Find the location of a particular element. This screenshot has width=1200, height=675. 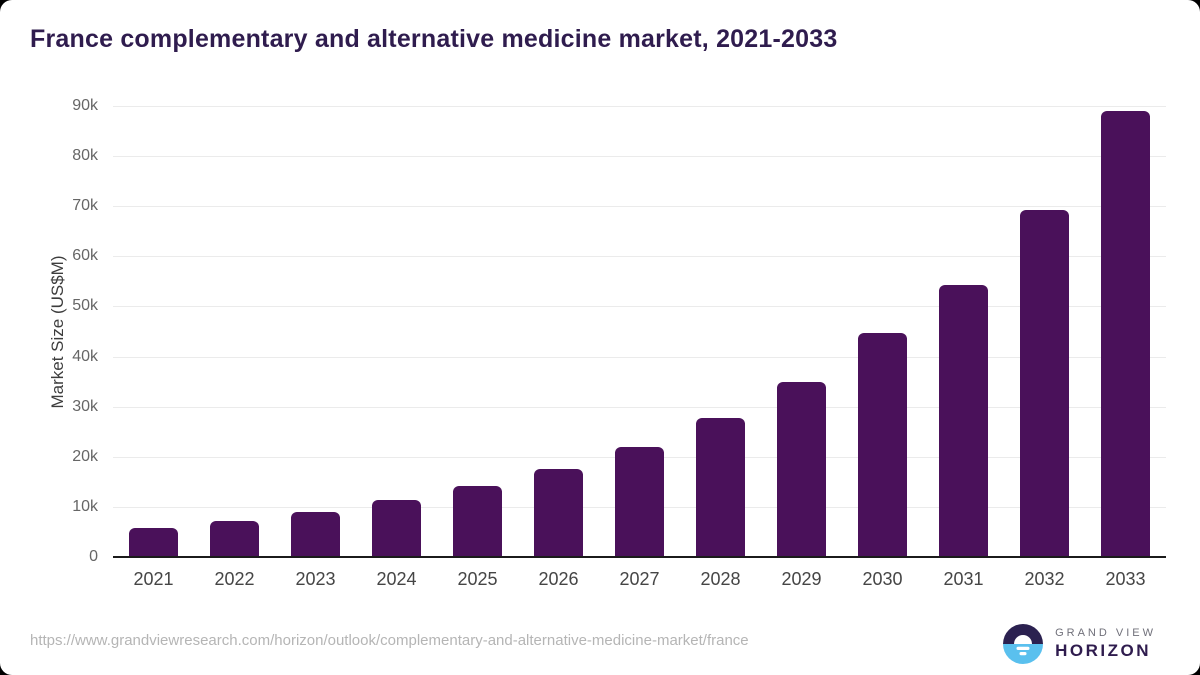

y-axis-tick-70k: 70k is located at coordinates (85, 205).